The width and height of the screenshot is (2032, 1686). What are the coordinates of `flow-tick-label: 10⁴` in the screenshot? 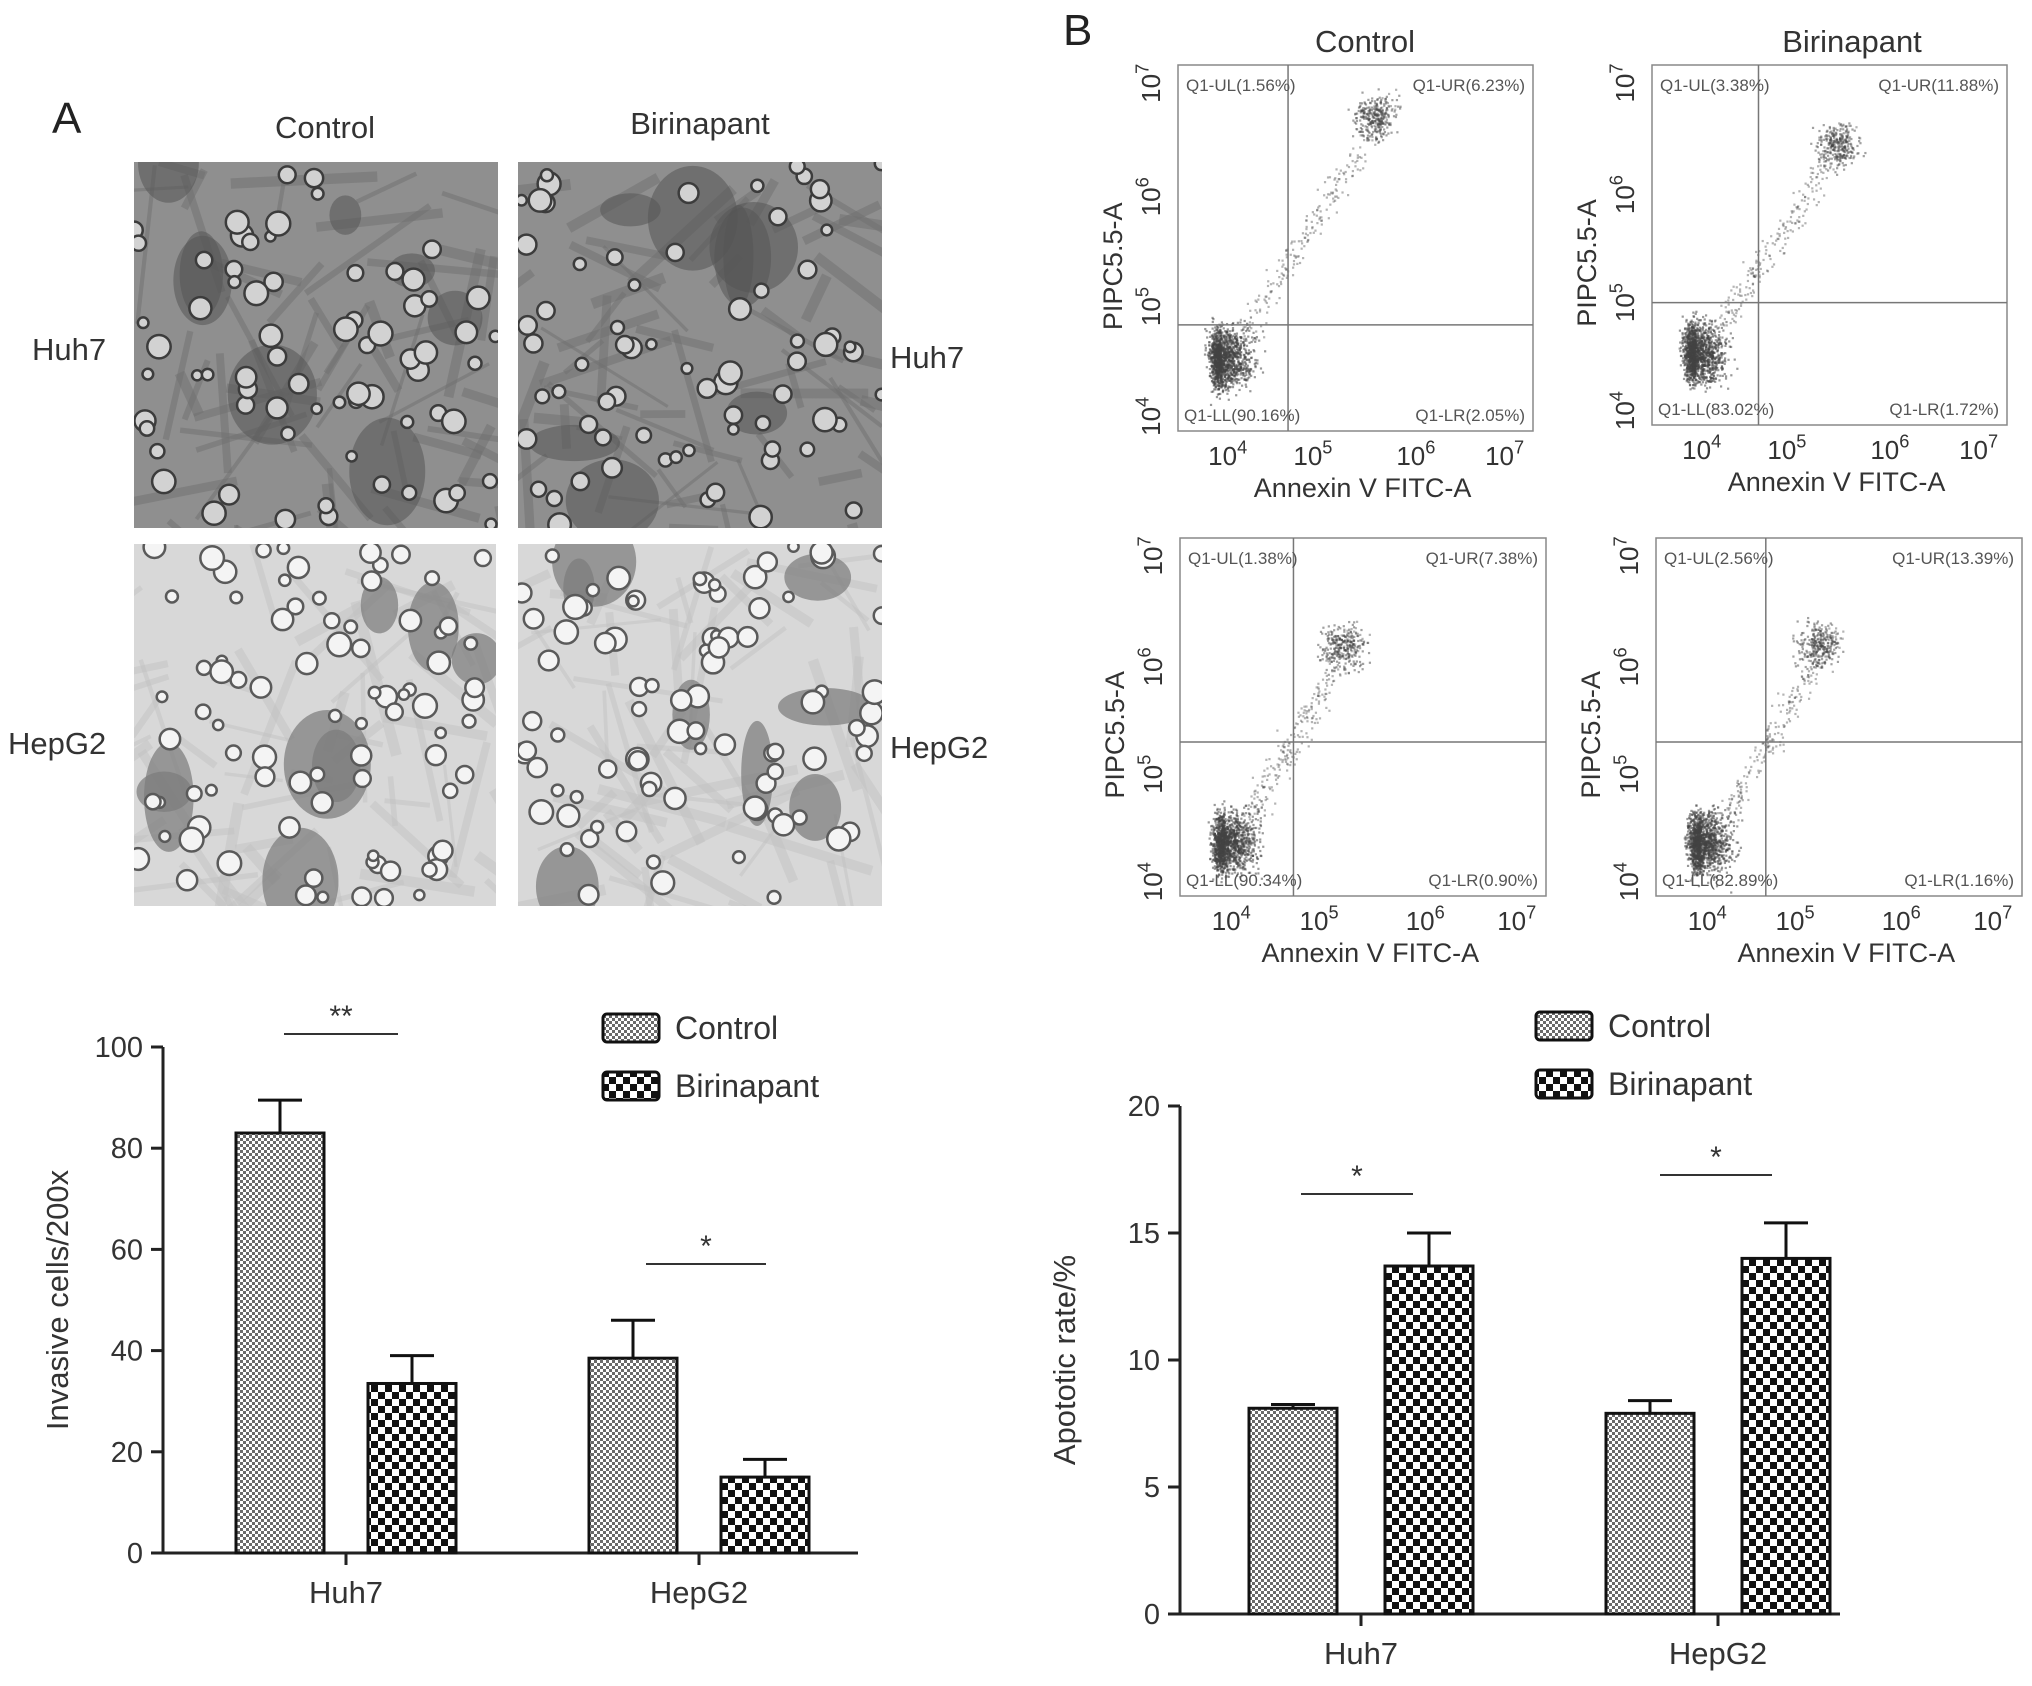 It's located at (1227, 454).